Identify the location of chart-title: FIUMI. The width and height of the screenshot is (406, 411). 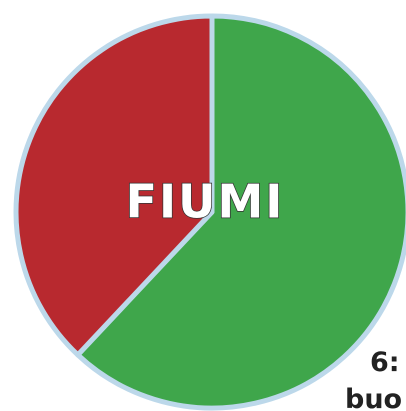
(205, 202).